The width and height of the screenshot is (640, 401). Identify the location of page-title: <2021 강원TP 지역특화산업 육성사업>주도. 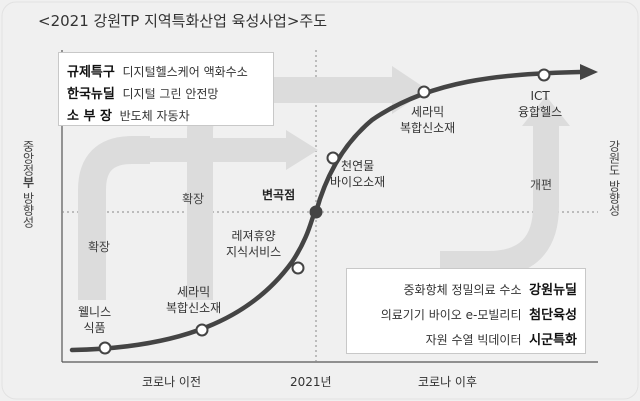
(183, 21).